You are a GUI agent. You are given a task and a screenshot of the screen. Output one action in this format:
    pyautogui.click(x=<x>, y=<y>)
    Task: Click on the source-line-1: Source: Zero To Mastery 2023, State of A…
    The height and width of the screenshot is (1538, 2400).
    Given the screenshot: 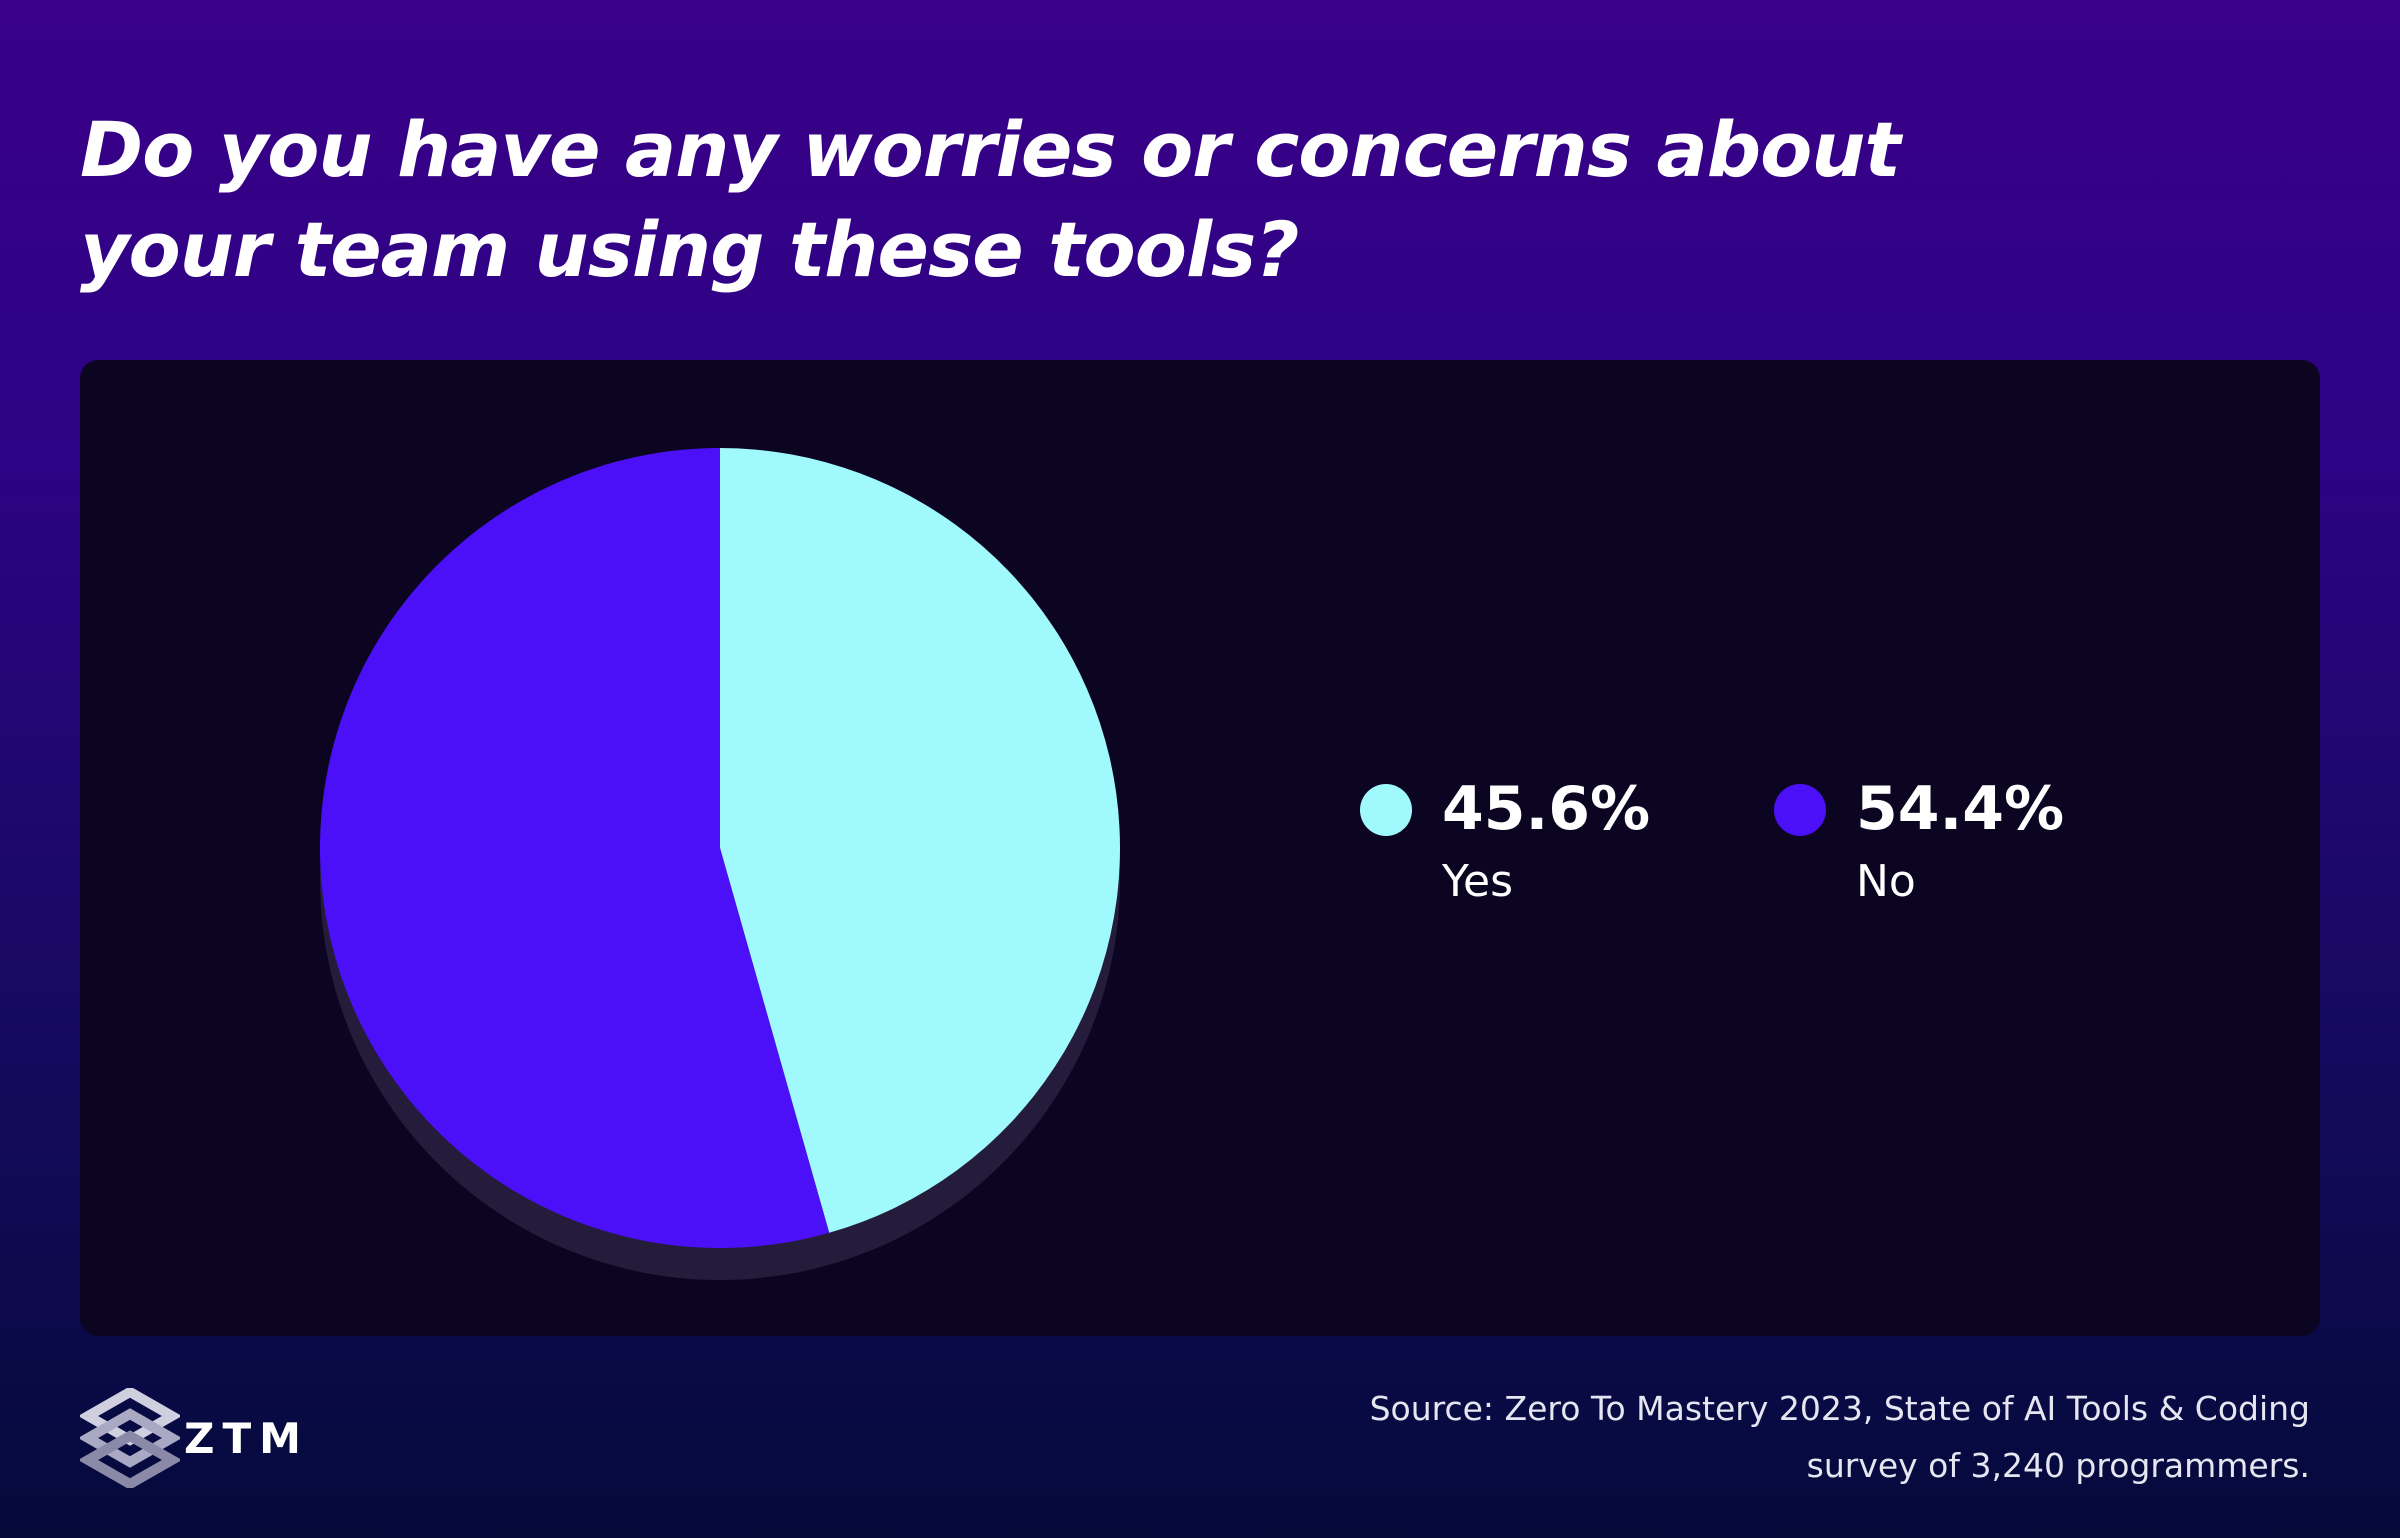 What is the action you would take?
    pyautogui.click(x=1839, y=1408)
    